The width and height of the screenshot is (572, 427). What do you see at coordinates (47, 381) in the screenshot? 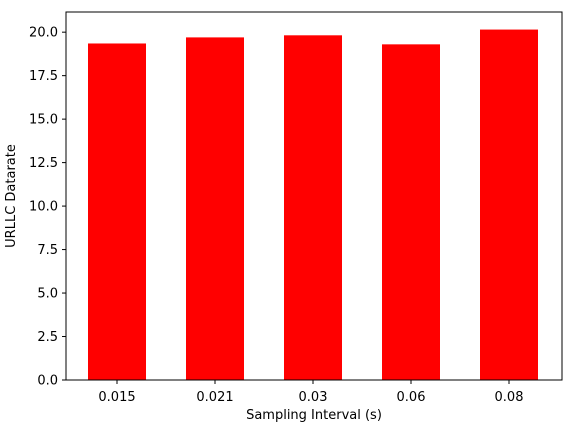
I see `y-tick-label: 0.0` at bounding box center [47, 381].